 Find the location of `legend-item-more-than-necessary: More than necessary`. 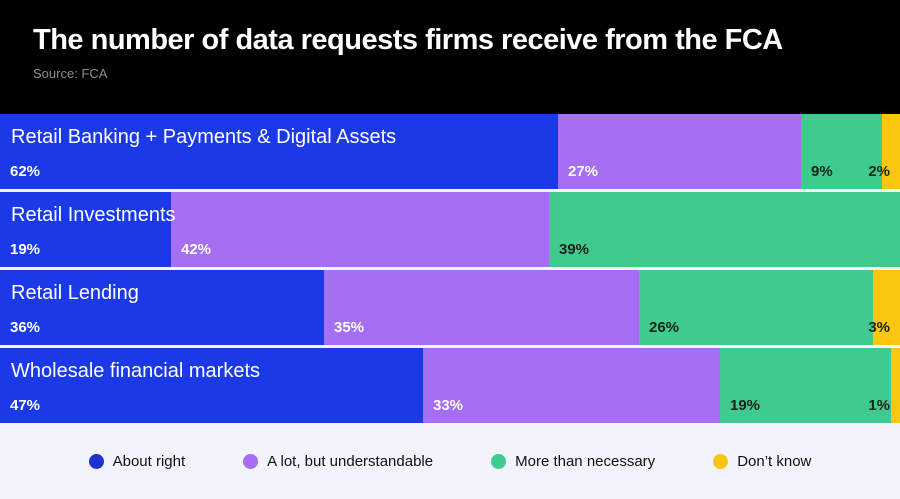

legend-item-more-than-necessary: More than necessary is located at coordinates (573, 461).